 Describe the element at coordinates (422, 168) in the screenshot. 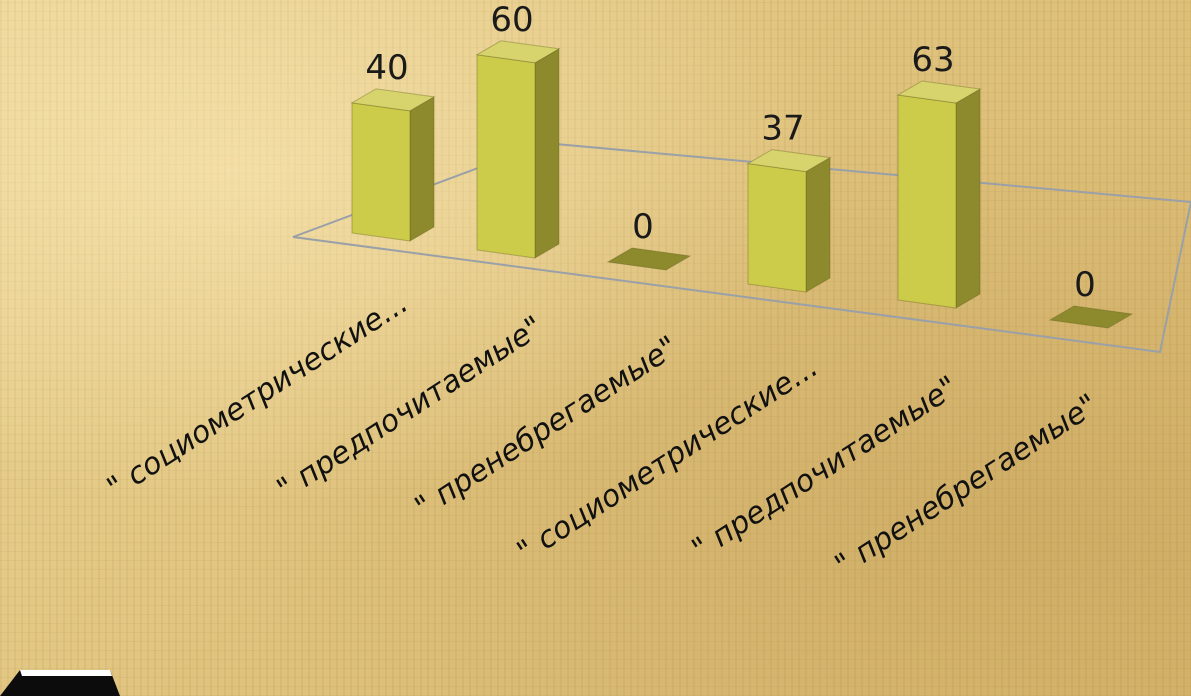

I see `bar-1-side` at that location.